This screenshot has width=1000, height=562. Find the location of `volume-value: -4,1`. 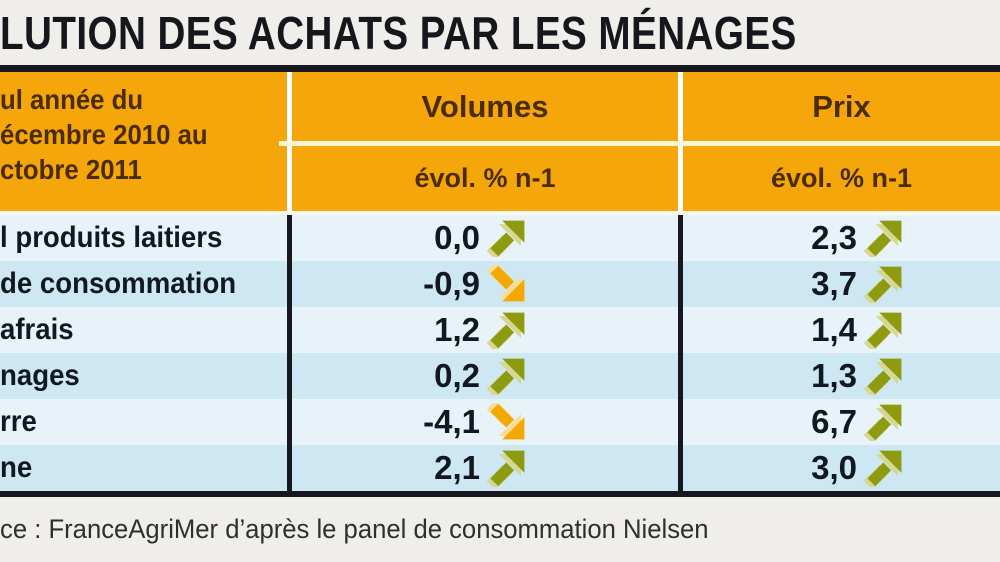

volume-value: -4,1 is located at coordinates (451, 421).